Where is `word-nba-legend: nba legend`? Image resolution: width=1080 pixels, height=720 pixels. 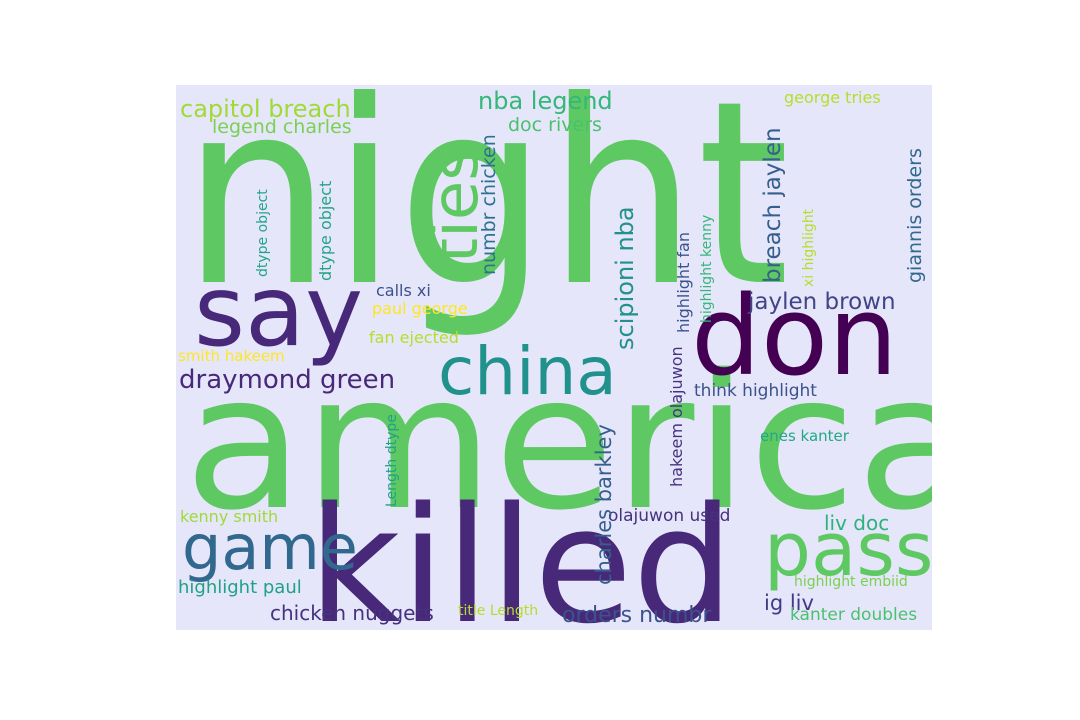
word-nba-legend: nba legend is located at coordinates (545, 101).